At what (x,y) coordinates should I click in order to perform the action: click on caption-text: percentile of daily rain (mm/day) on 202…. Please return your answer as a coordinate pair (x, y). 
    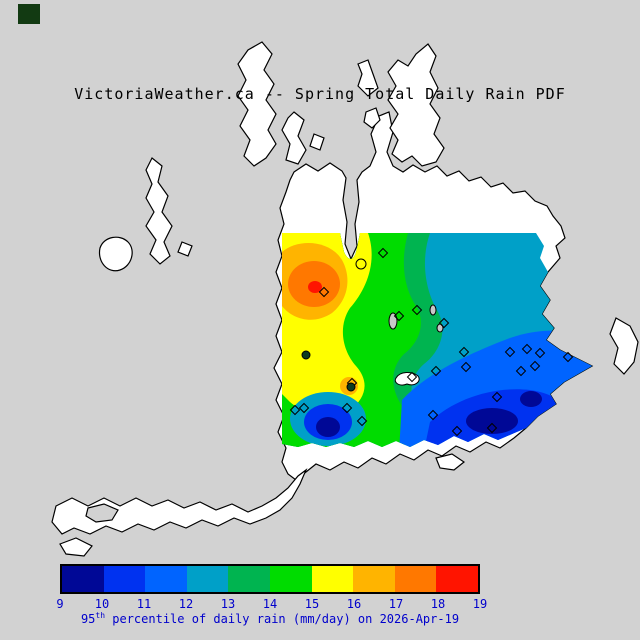
    Looking at the image, I should click on (282, 619).